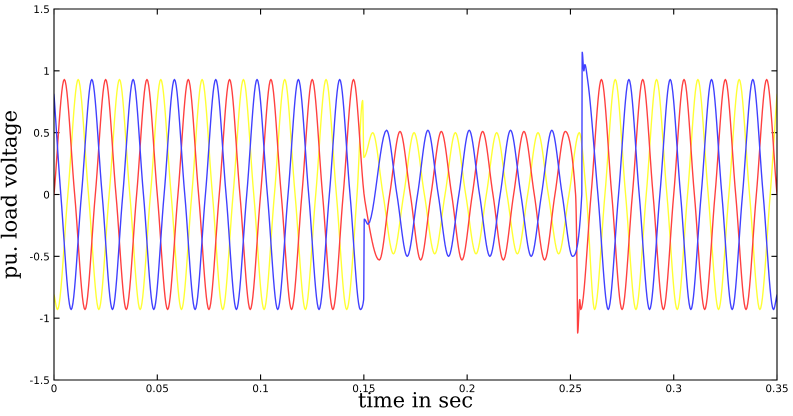  What do you see at coordinates (467, 388) in the screenshot?
I see `x-tick-label: 0.2` at bounding box center [467, 388].